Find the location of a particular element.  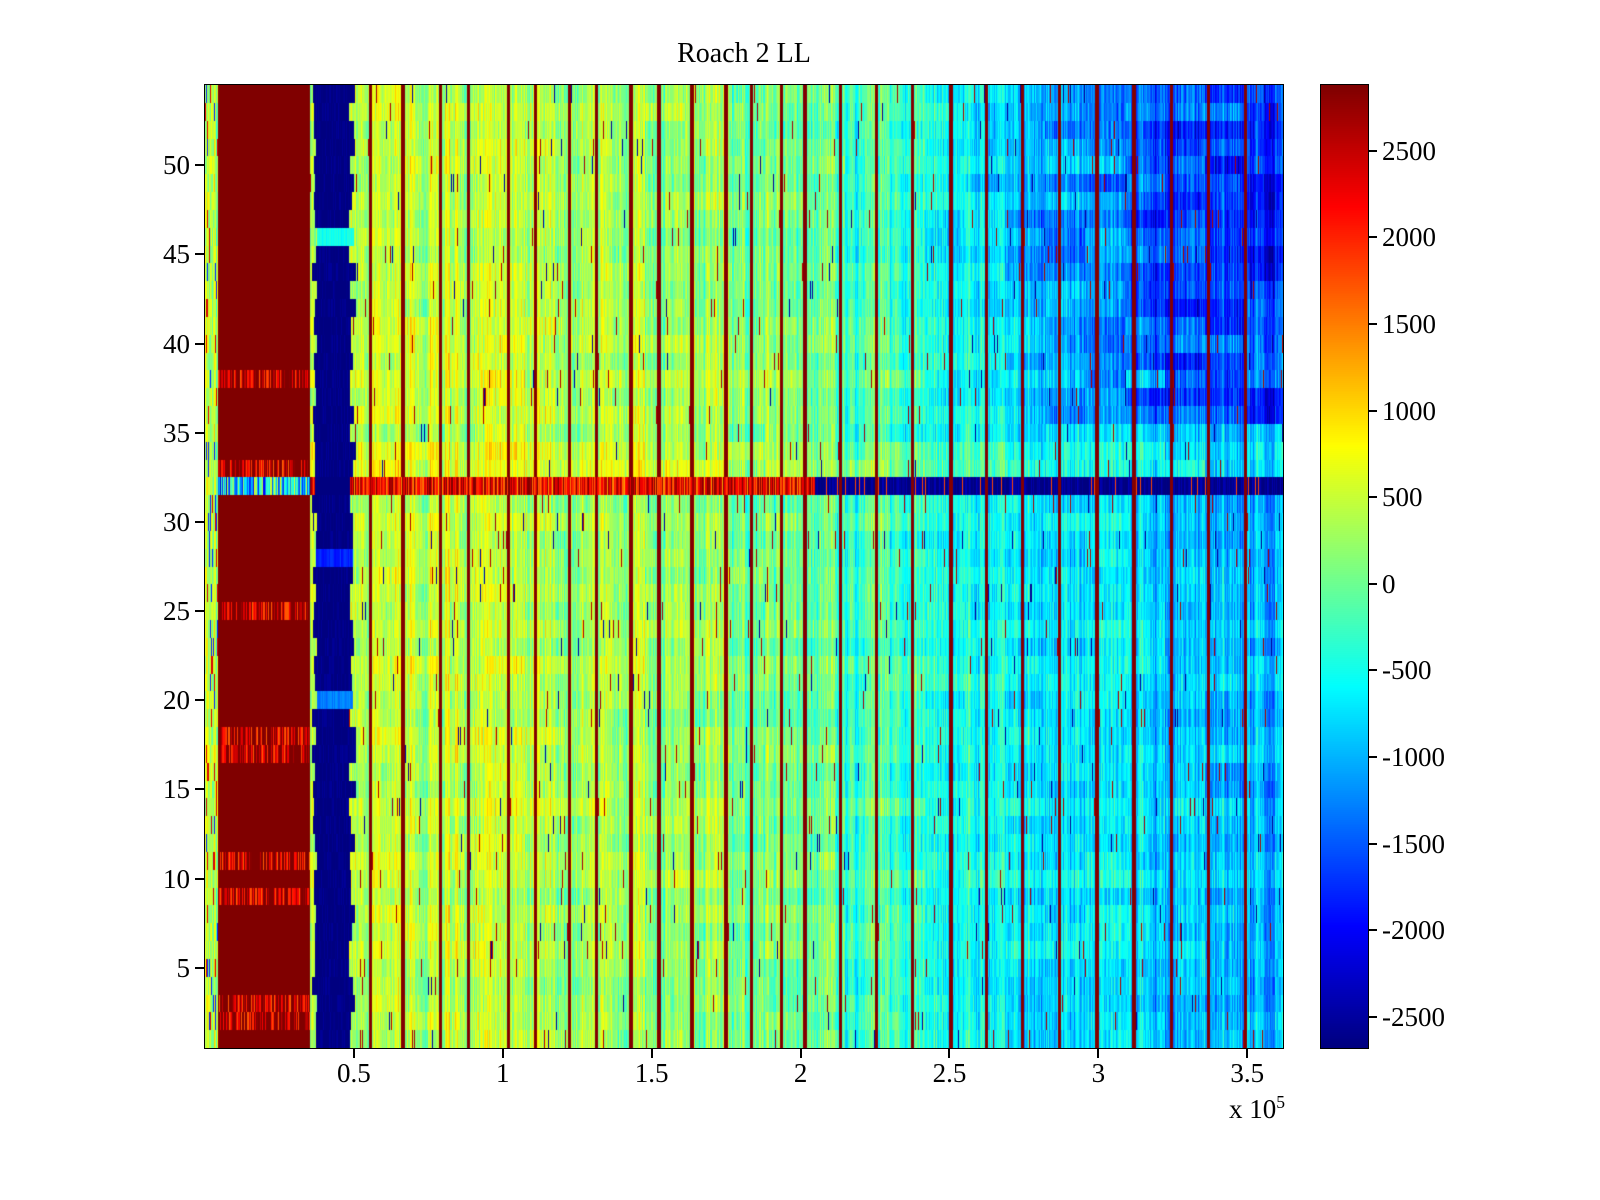

colorbar-tick-label: 2500 is located at coordinates (1409, 150).